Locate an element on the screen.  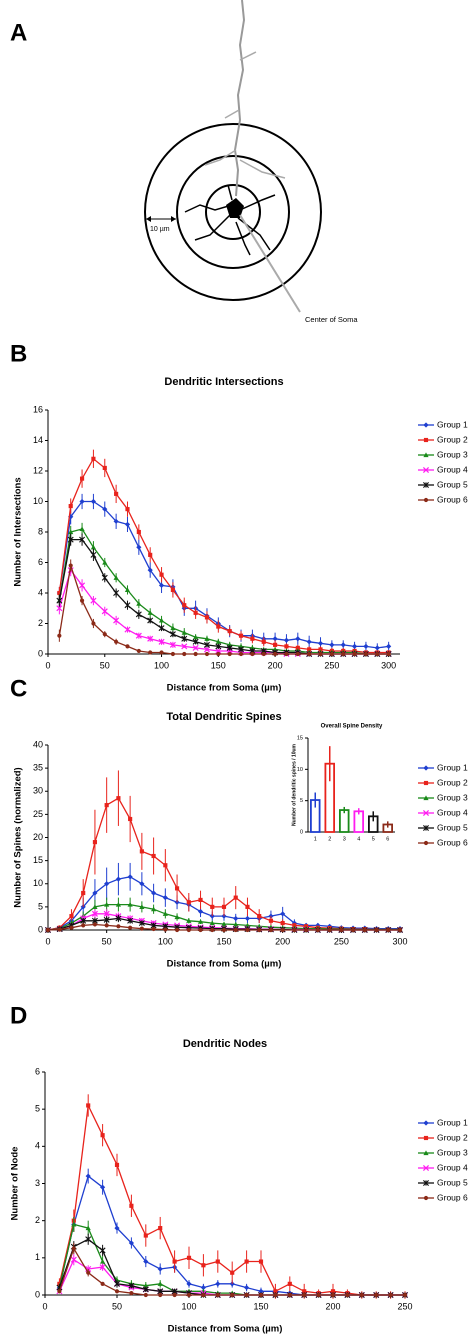
legend-label: Group 2 is located at coordinates (452, 439).